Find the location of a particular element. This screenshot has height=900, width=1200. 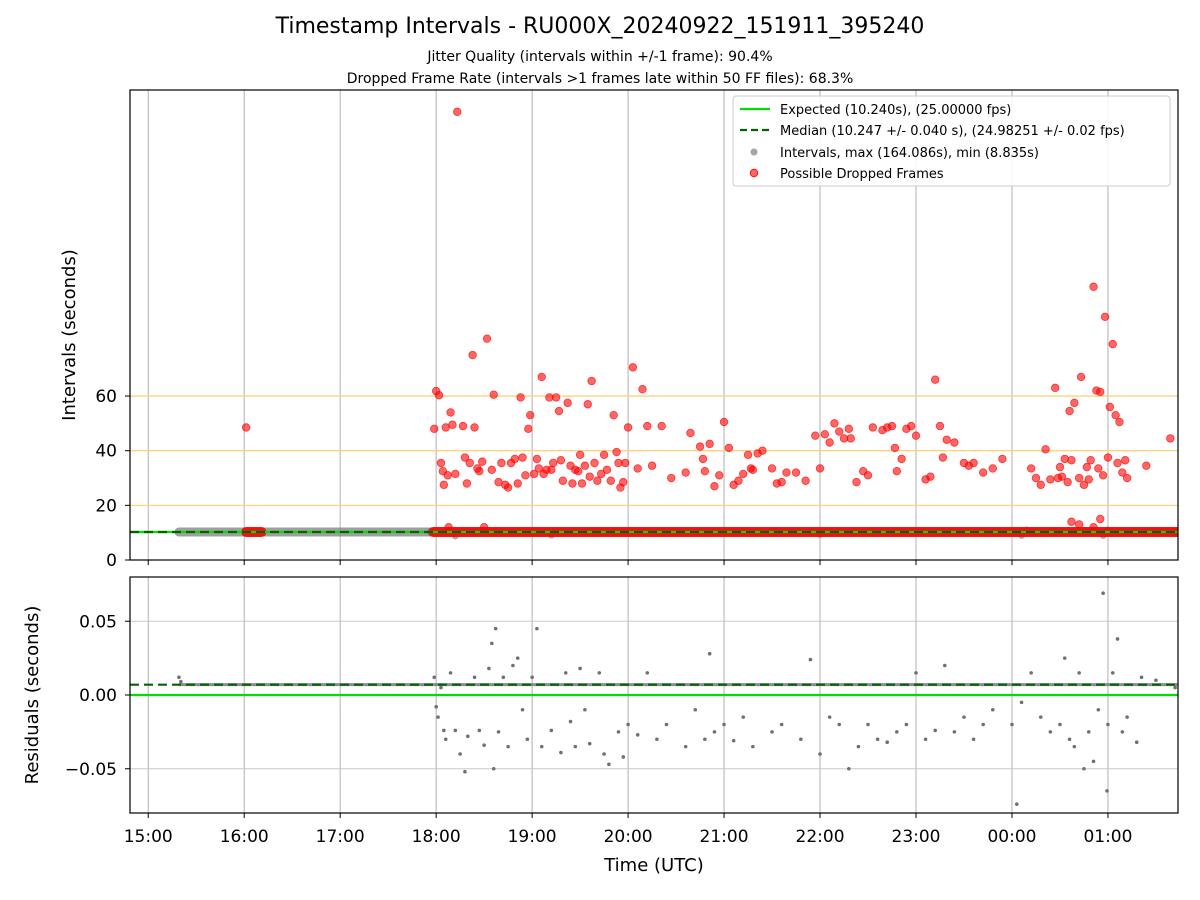

intervals-ytick-label: 20 is located at coordinates (106, 506).